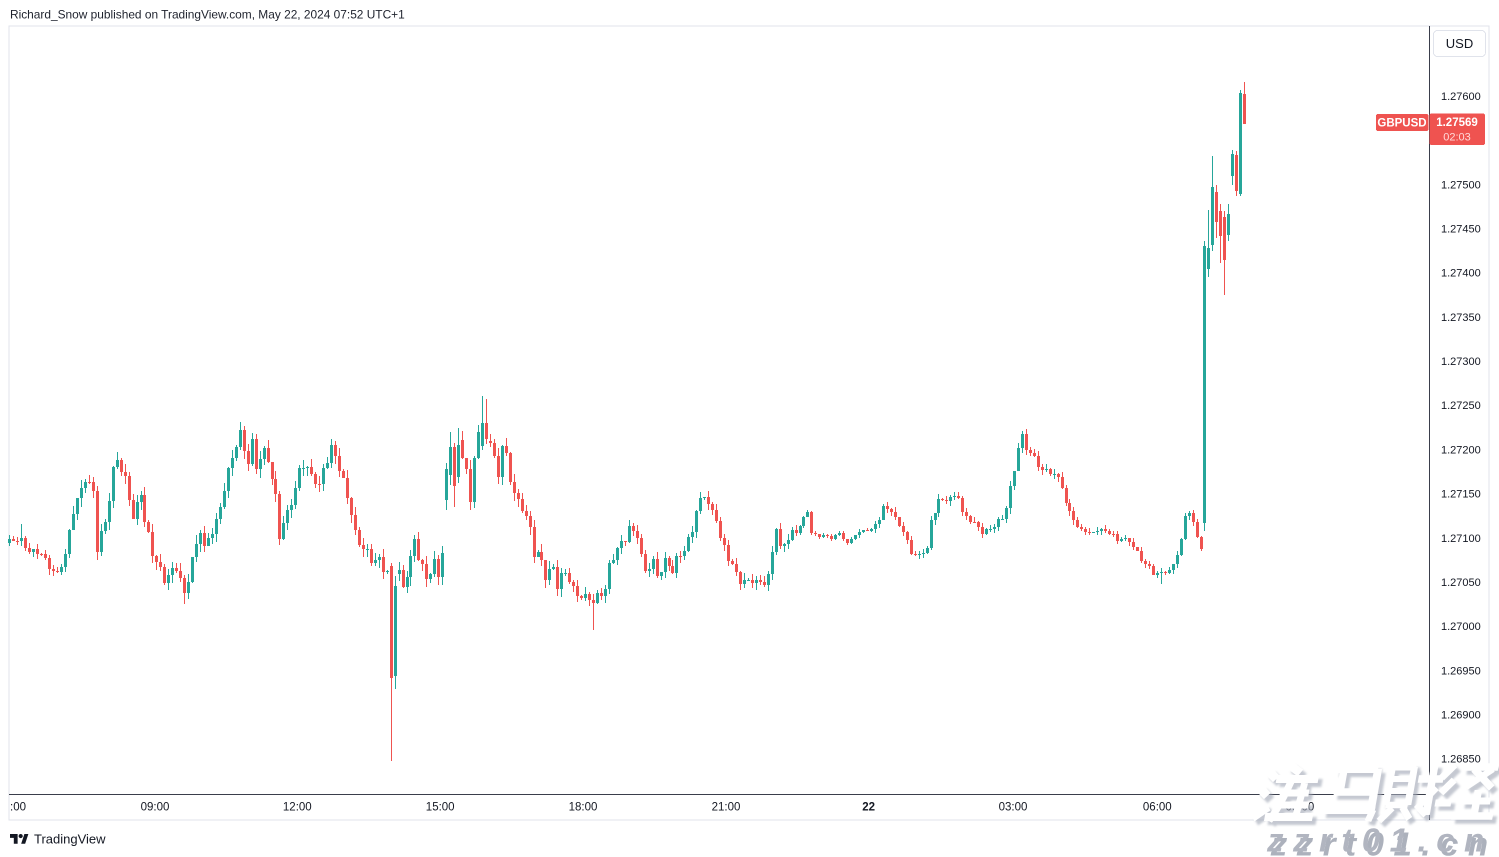 This screenshot has height=857, width=1499. Describe the element at coordinates (726, 808) in the screenshot. I see `svg-text: 21:00` at that location.